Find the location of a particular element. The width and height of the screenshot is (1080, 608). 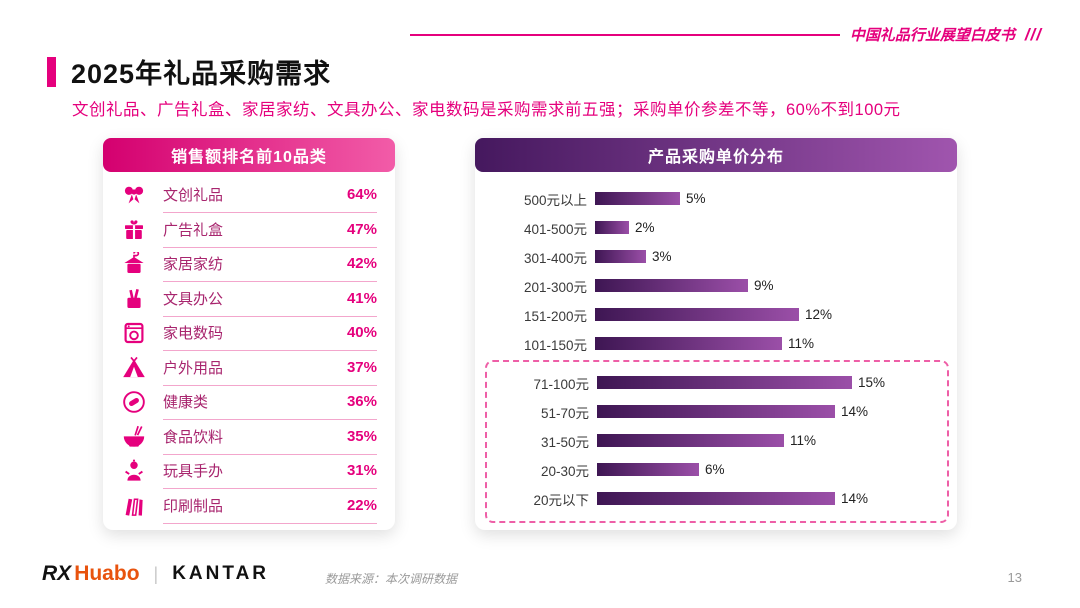

bar-row: 101-150元 11% is located at coordinates (729, 343).